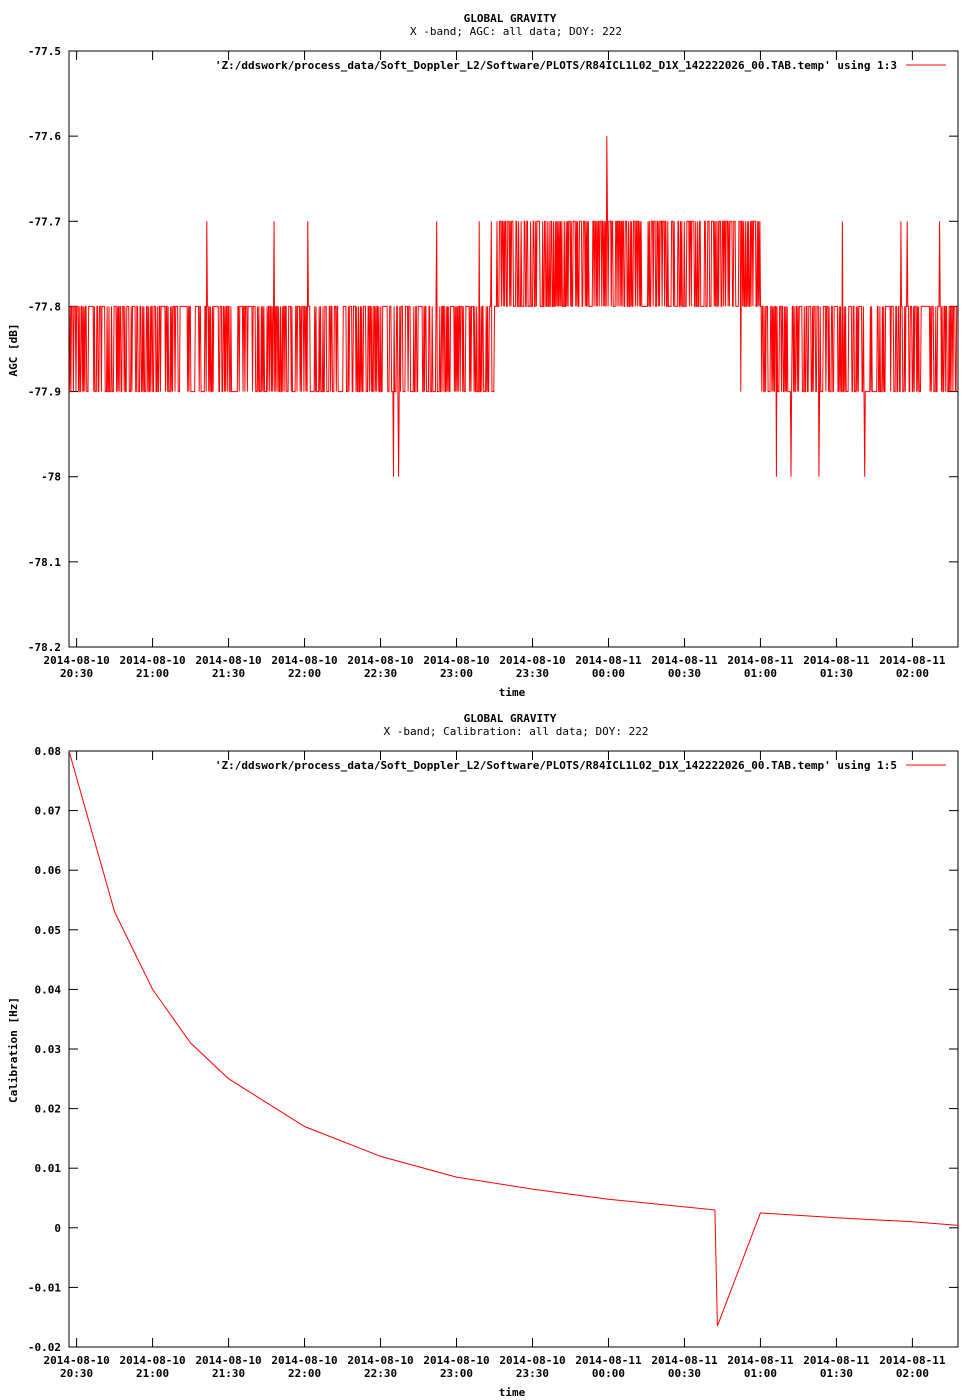 The width and height of the screenshot is (980, 1400). What do you see at coordinates (516, 31) in the screenshot?
I see `agc-chart-subtitle: X -band; AGC: all data; DOY: 222` at bounding box center [516, 31].